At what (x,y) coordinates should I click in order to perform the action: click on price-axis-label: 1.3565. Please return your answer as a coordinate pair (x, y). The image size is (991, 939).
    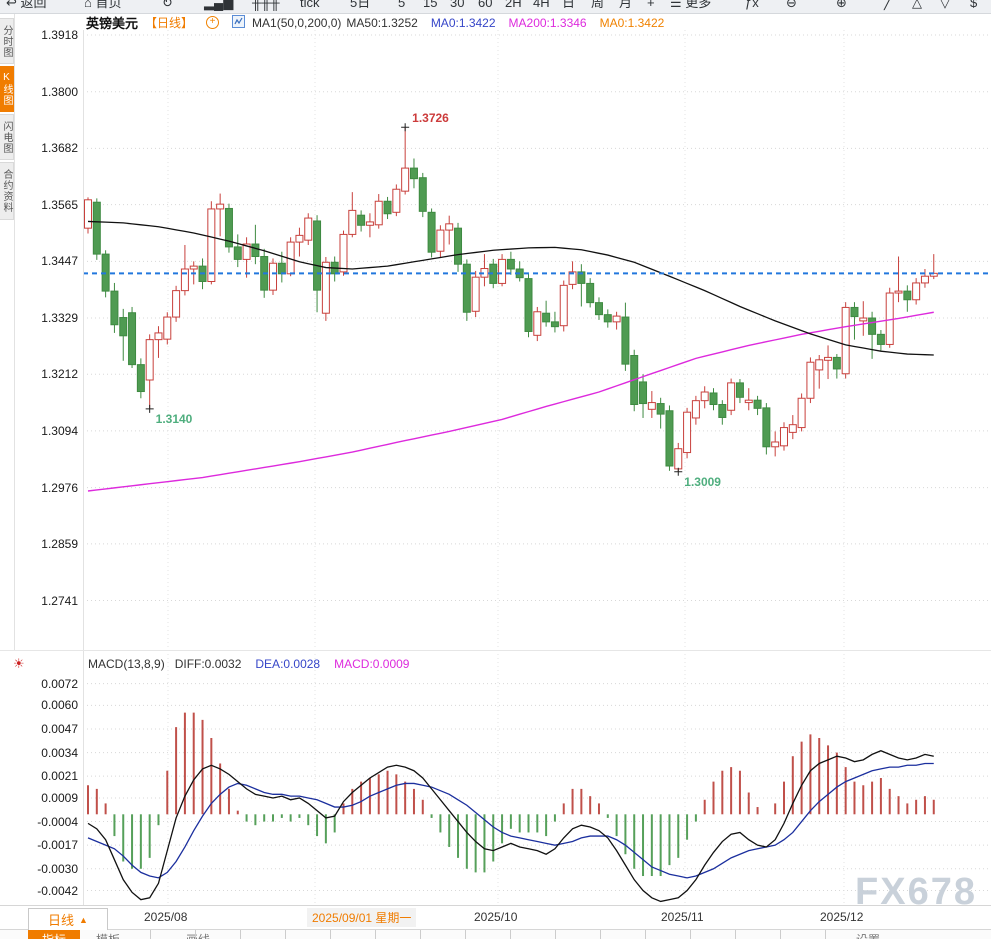
    Looking at the image, I should click on (59, 204).